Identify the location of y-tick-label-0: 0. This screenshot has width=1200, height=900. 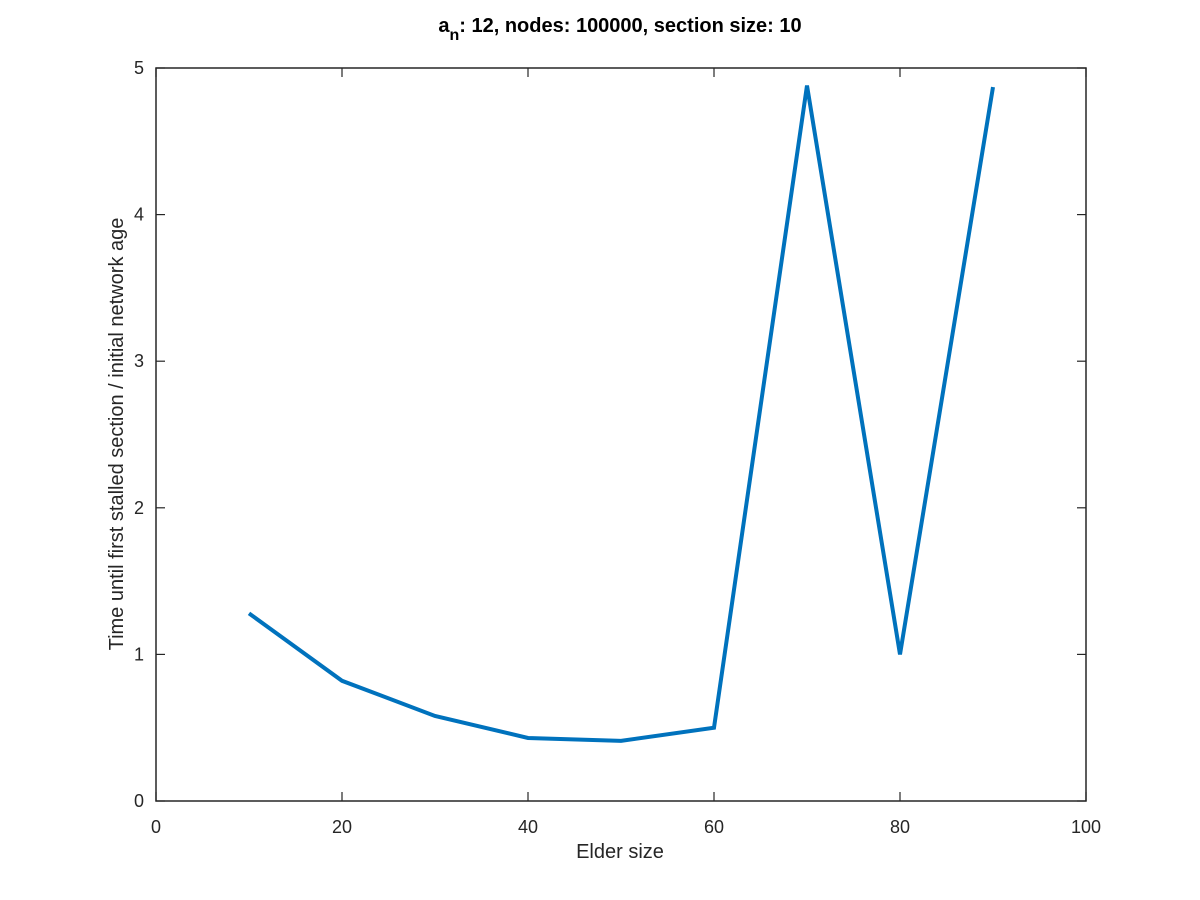
(139, 801).